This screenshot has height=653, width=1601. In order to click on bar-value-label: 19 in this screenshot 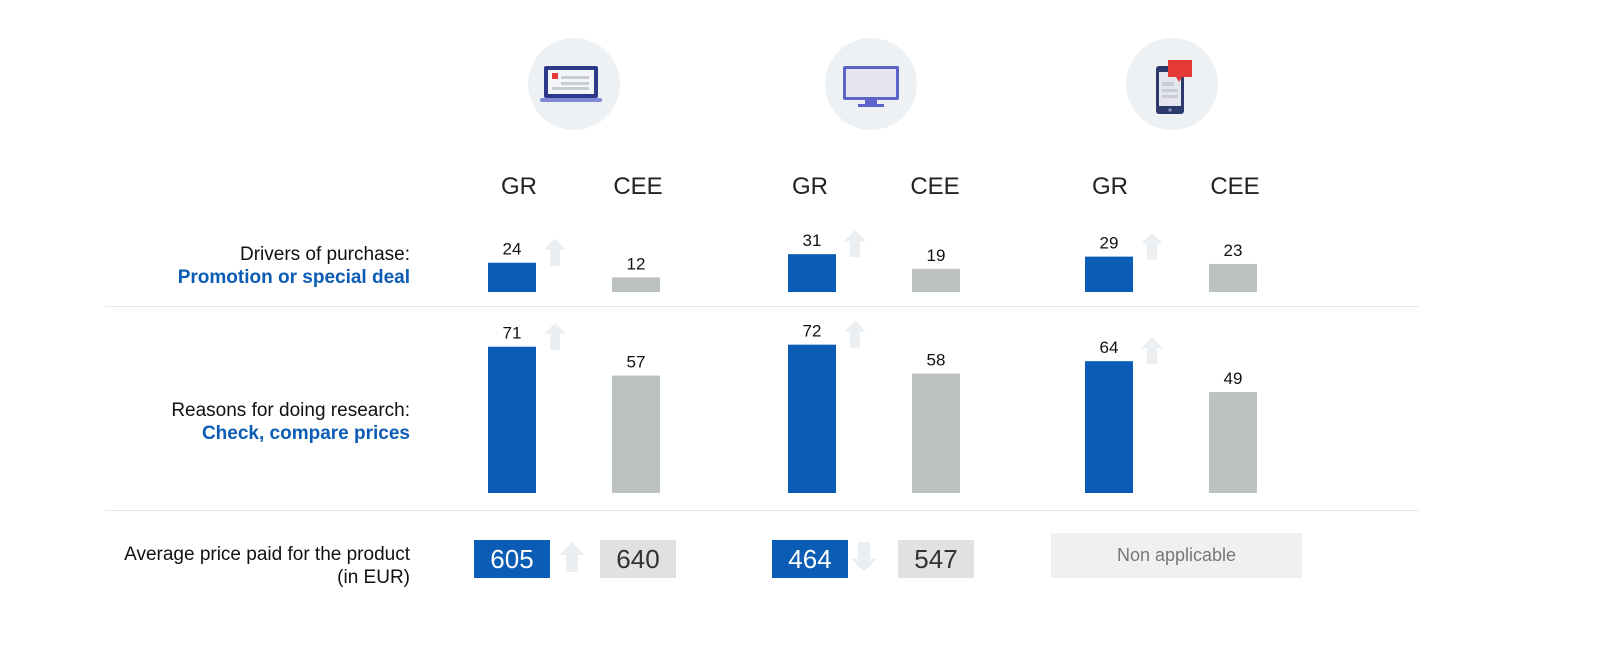, I will do `click(936, 255)`.